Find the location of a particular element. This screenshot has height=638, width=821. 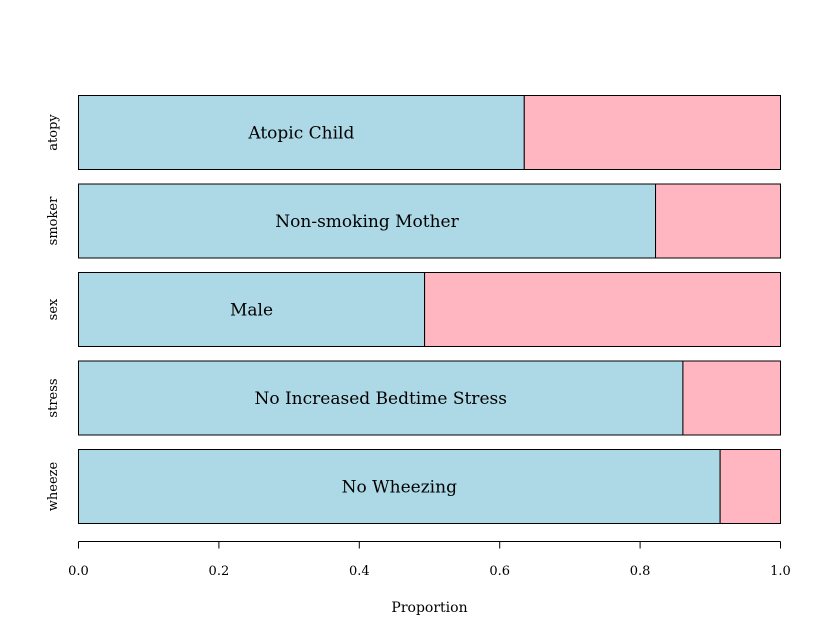

bar-segment-sex-second is located at coordinates (602, 309).